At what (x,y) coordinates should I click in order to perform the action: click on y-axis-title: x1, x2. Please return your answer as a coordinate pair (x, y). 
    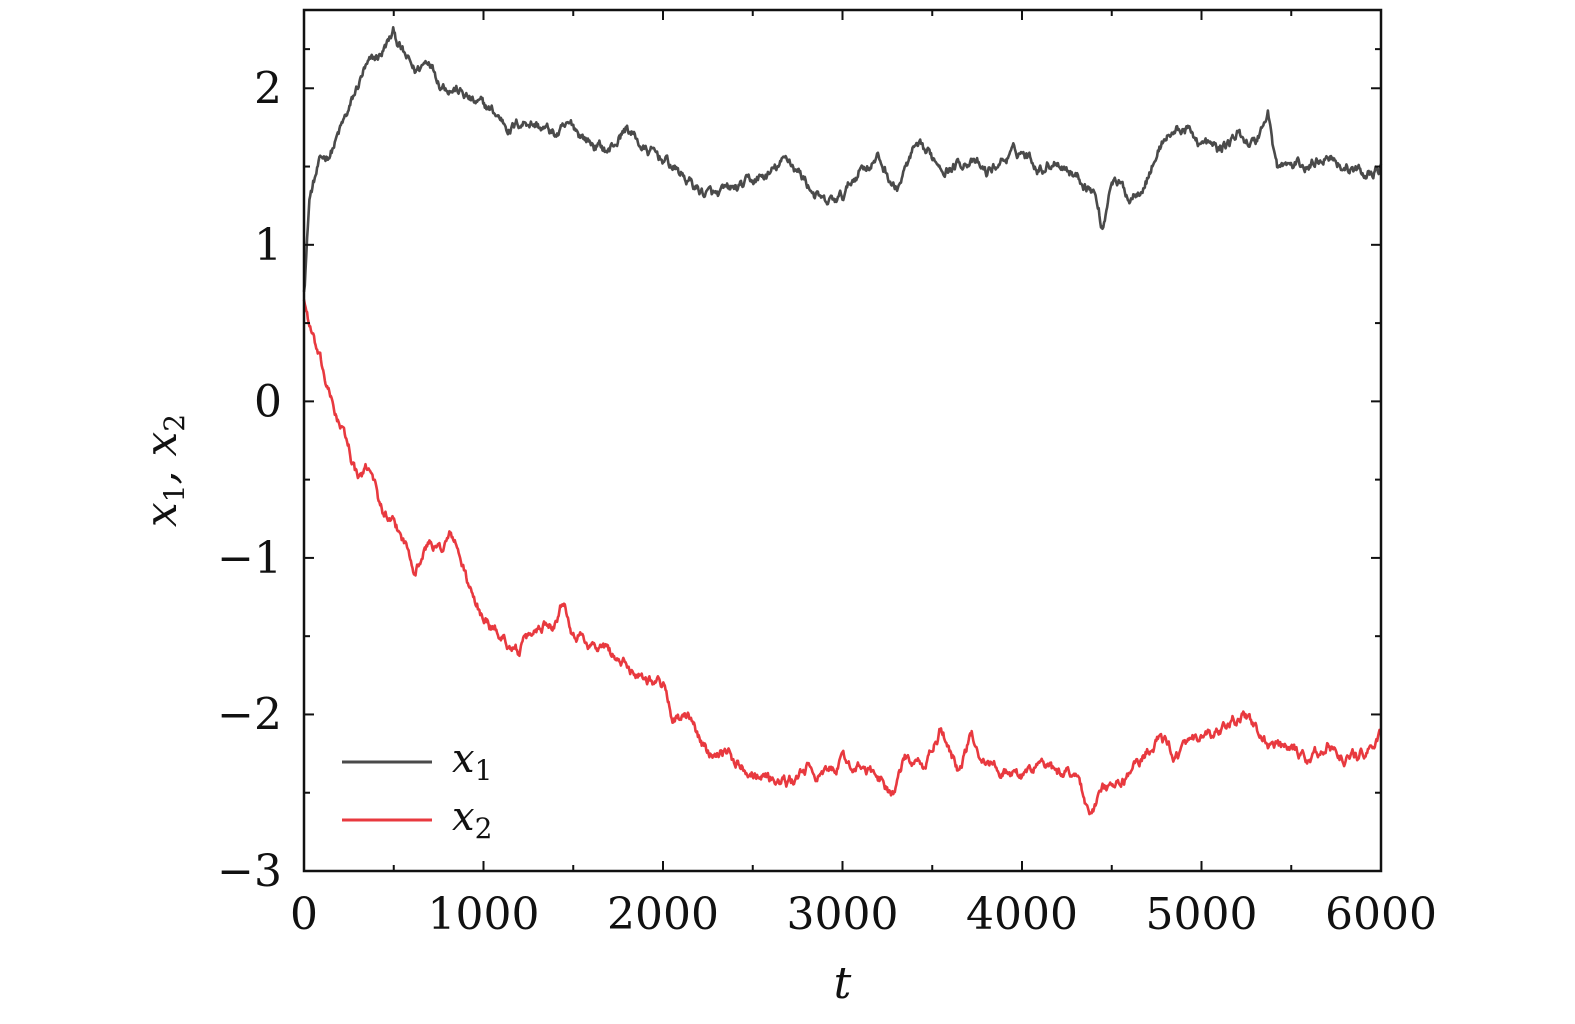
    Looking at the image, I should click on (163, 470).